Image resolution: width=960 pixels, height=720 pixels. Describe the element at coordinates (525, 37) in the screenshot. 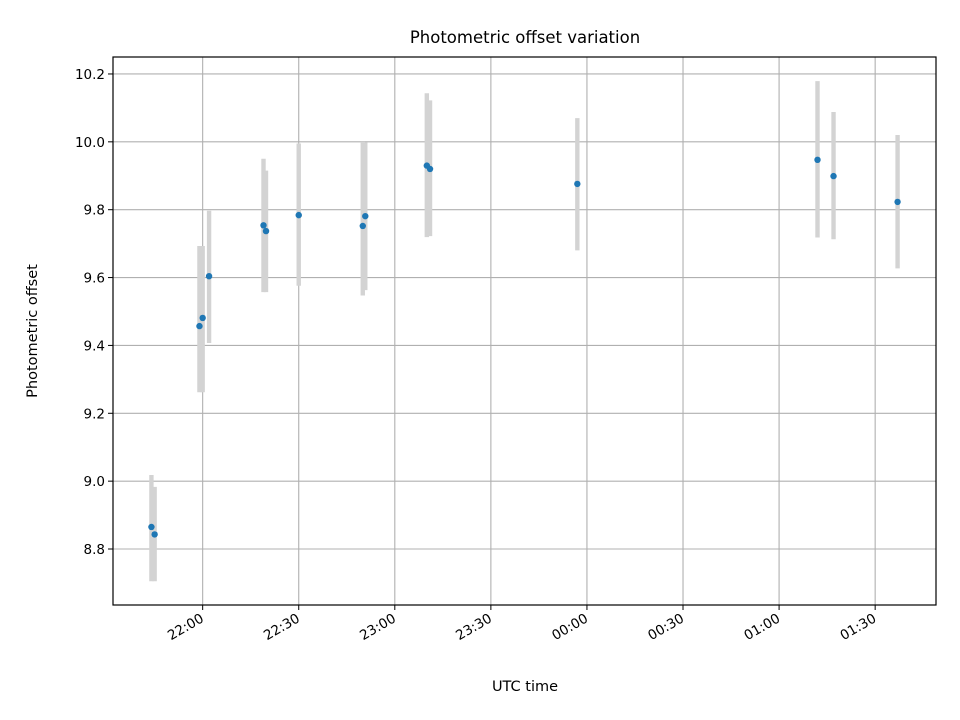

I see `chart-title: Photometric offset variation` at that location.